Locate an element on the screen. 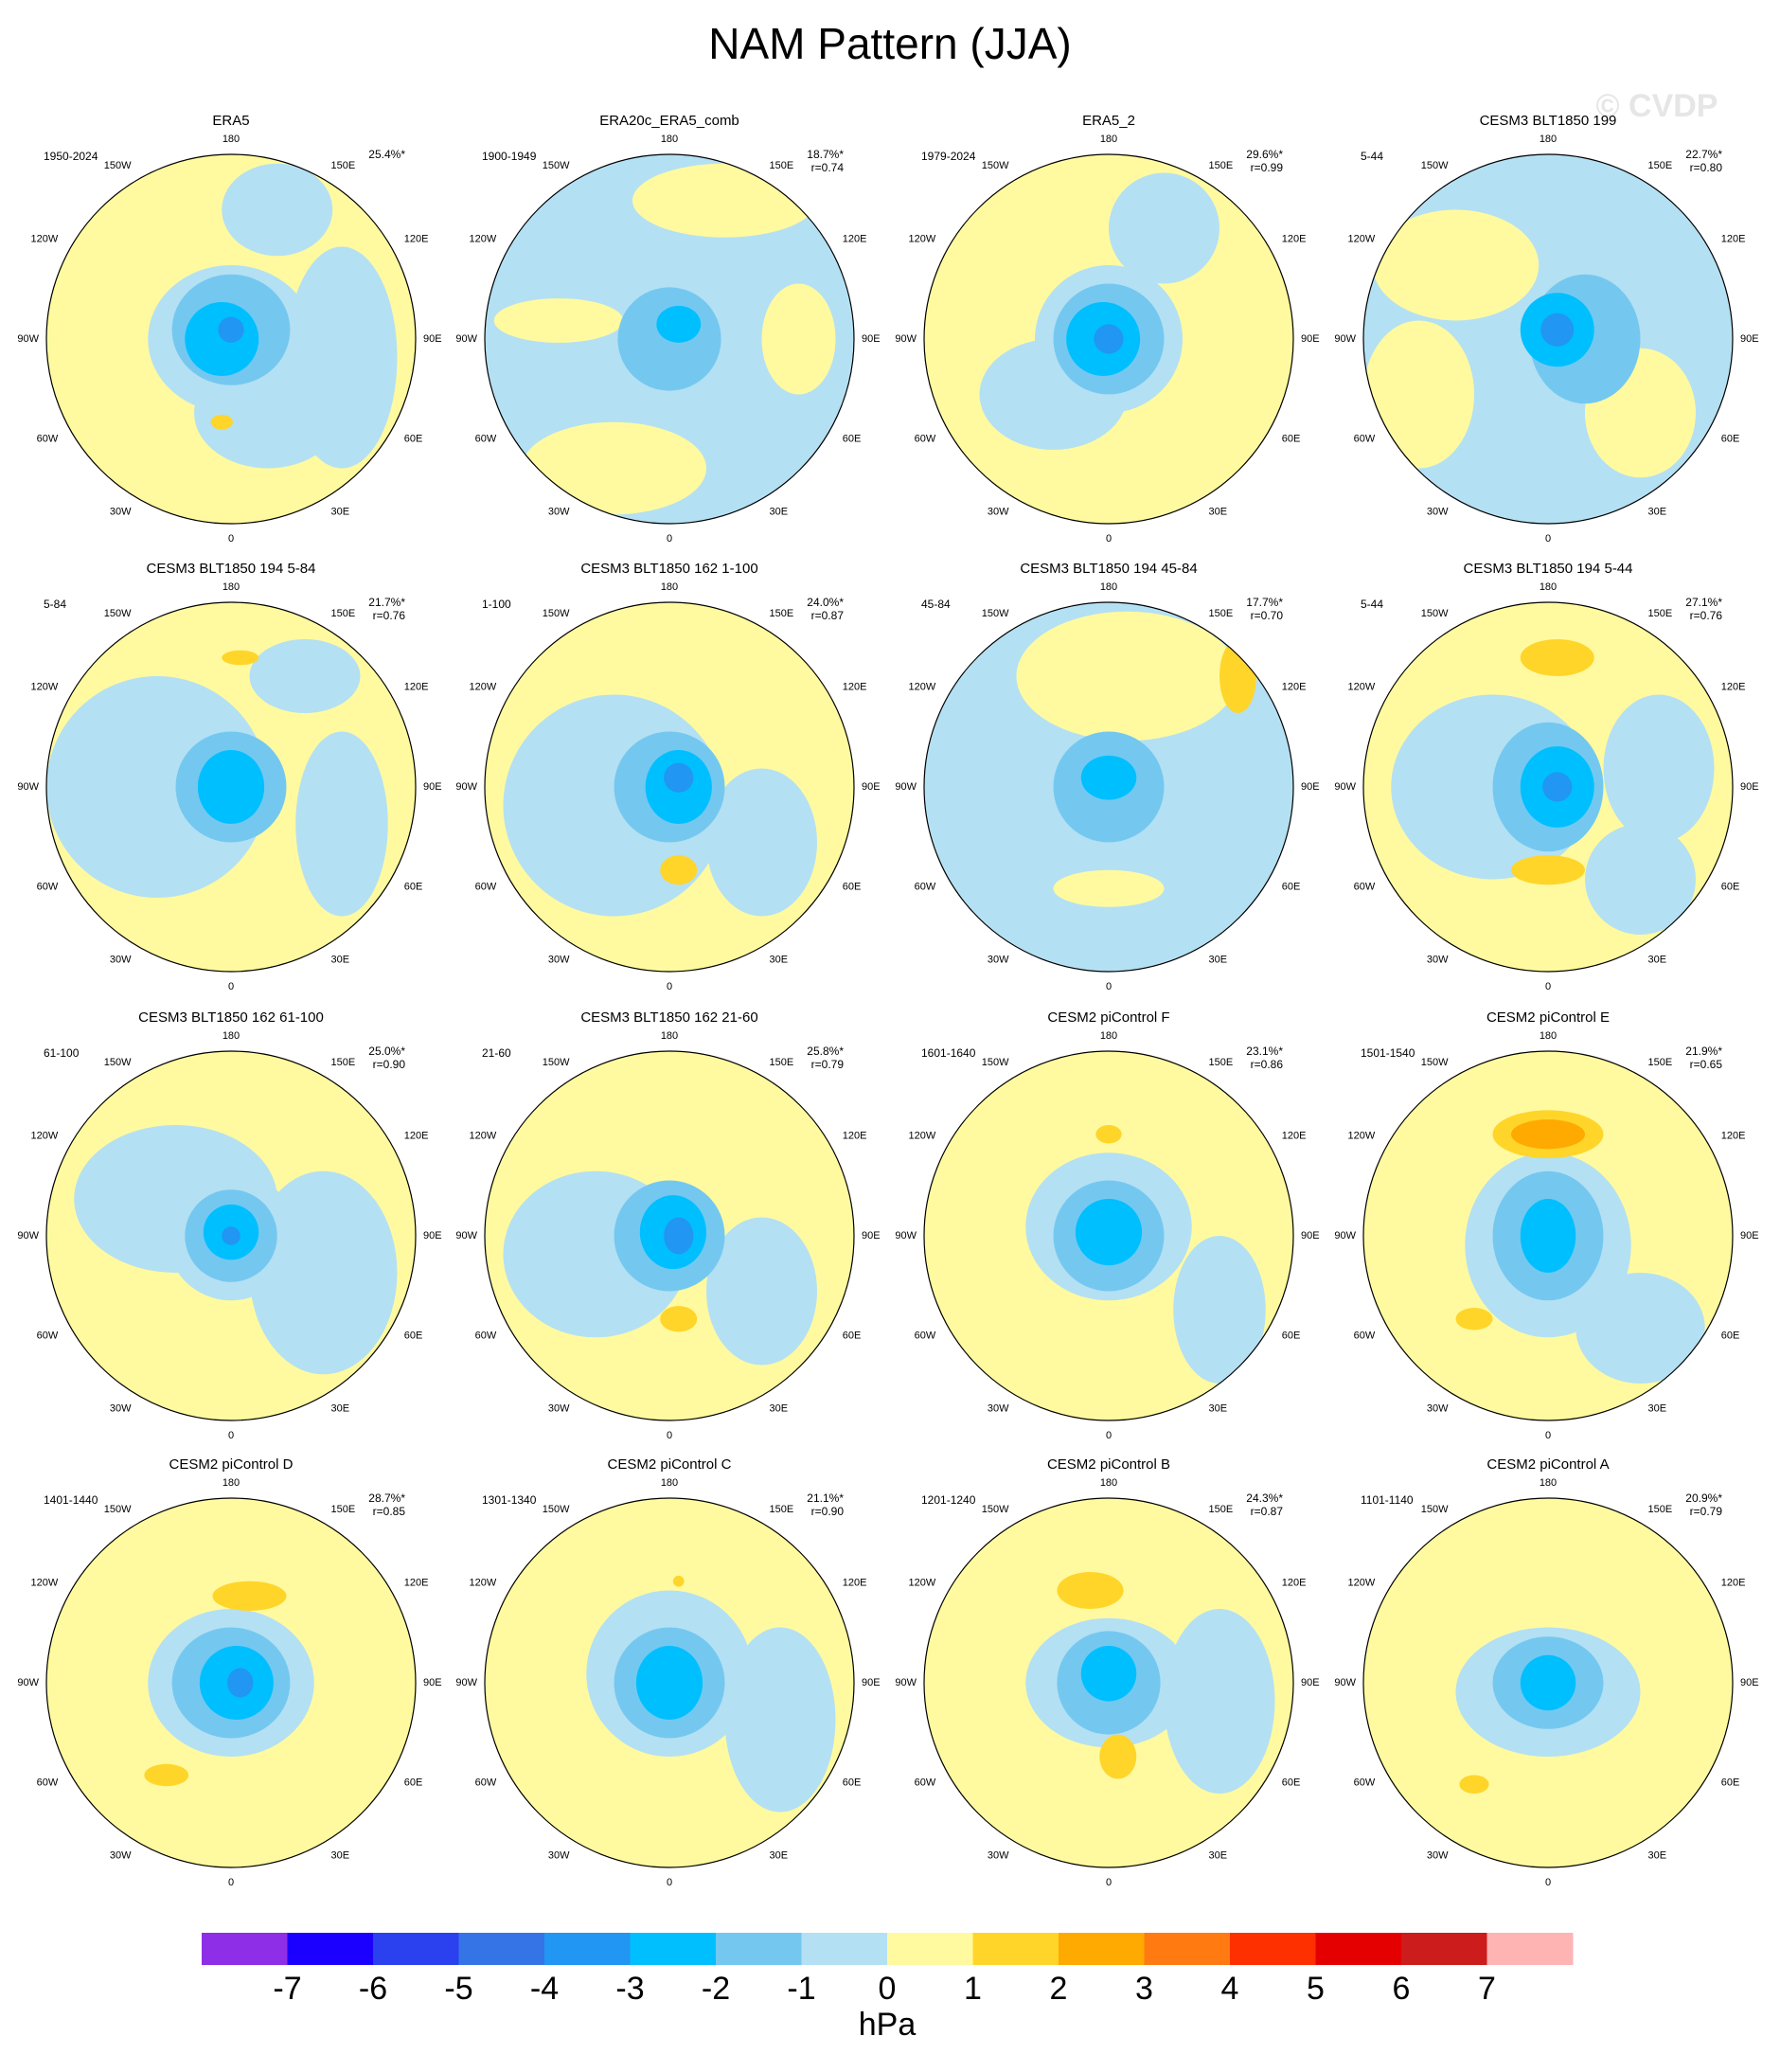  colorbar-tick-label: -7 is located at coordinates (287, 1989).